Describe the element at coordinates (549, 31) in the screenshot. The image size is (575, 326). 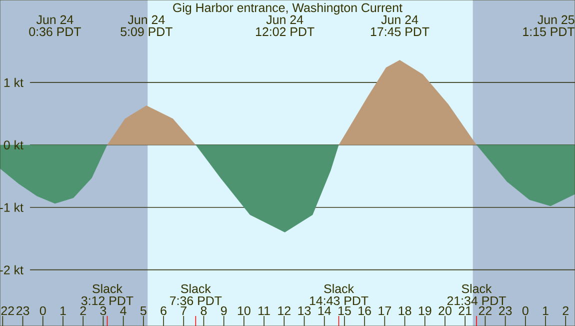
I see `annotation: 1:15 PDT` at that location.